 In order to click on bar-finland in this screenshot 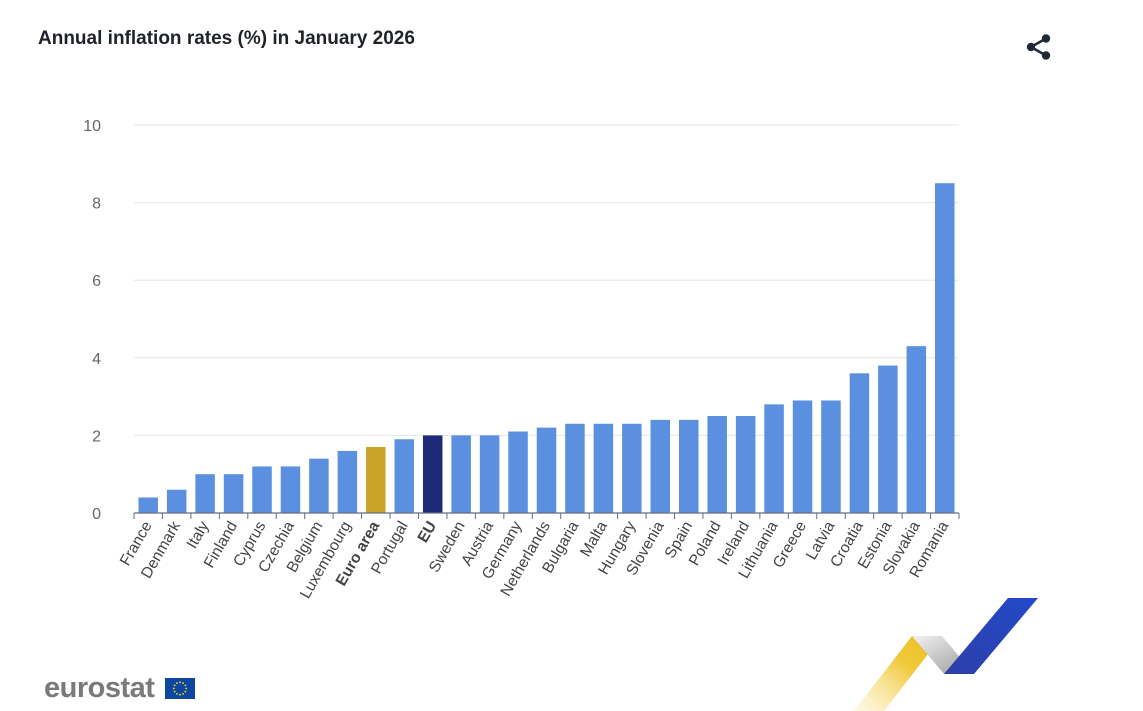, I will do `click(233, 493)`.